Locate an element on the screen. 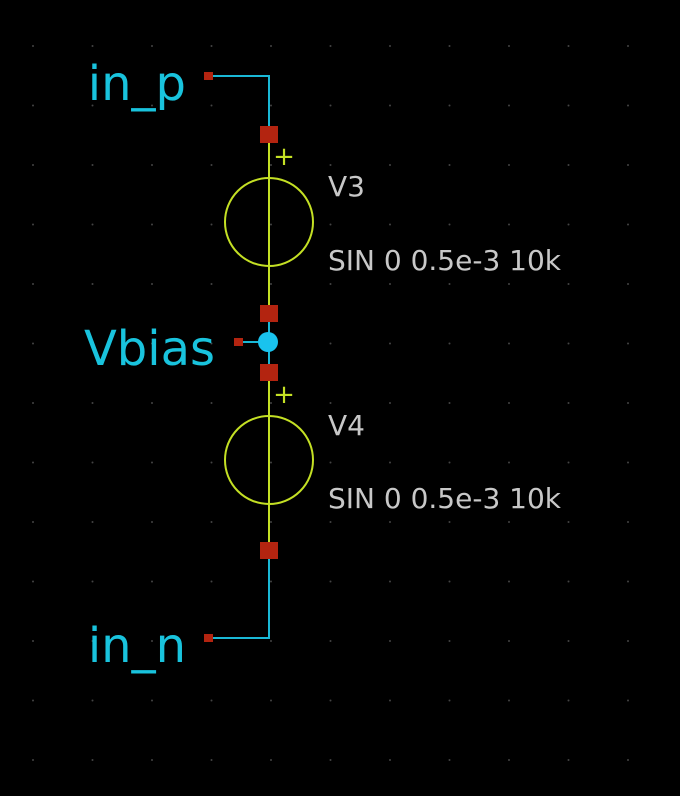 This screenshot has height=796, width=680. v4-pin-bottom is located at coordinates (269, 550).